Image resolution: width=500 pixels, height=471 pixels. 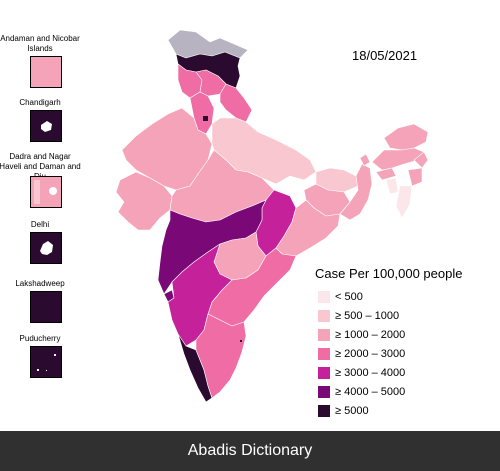 I want to click on inset-puducherry-title: Puducherry, so click(x=40, y=338).